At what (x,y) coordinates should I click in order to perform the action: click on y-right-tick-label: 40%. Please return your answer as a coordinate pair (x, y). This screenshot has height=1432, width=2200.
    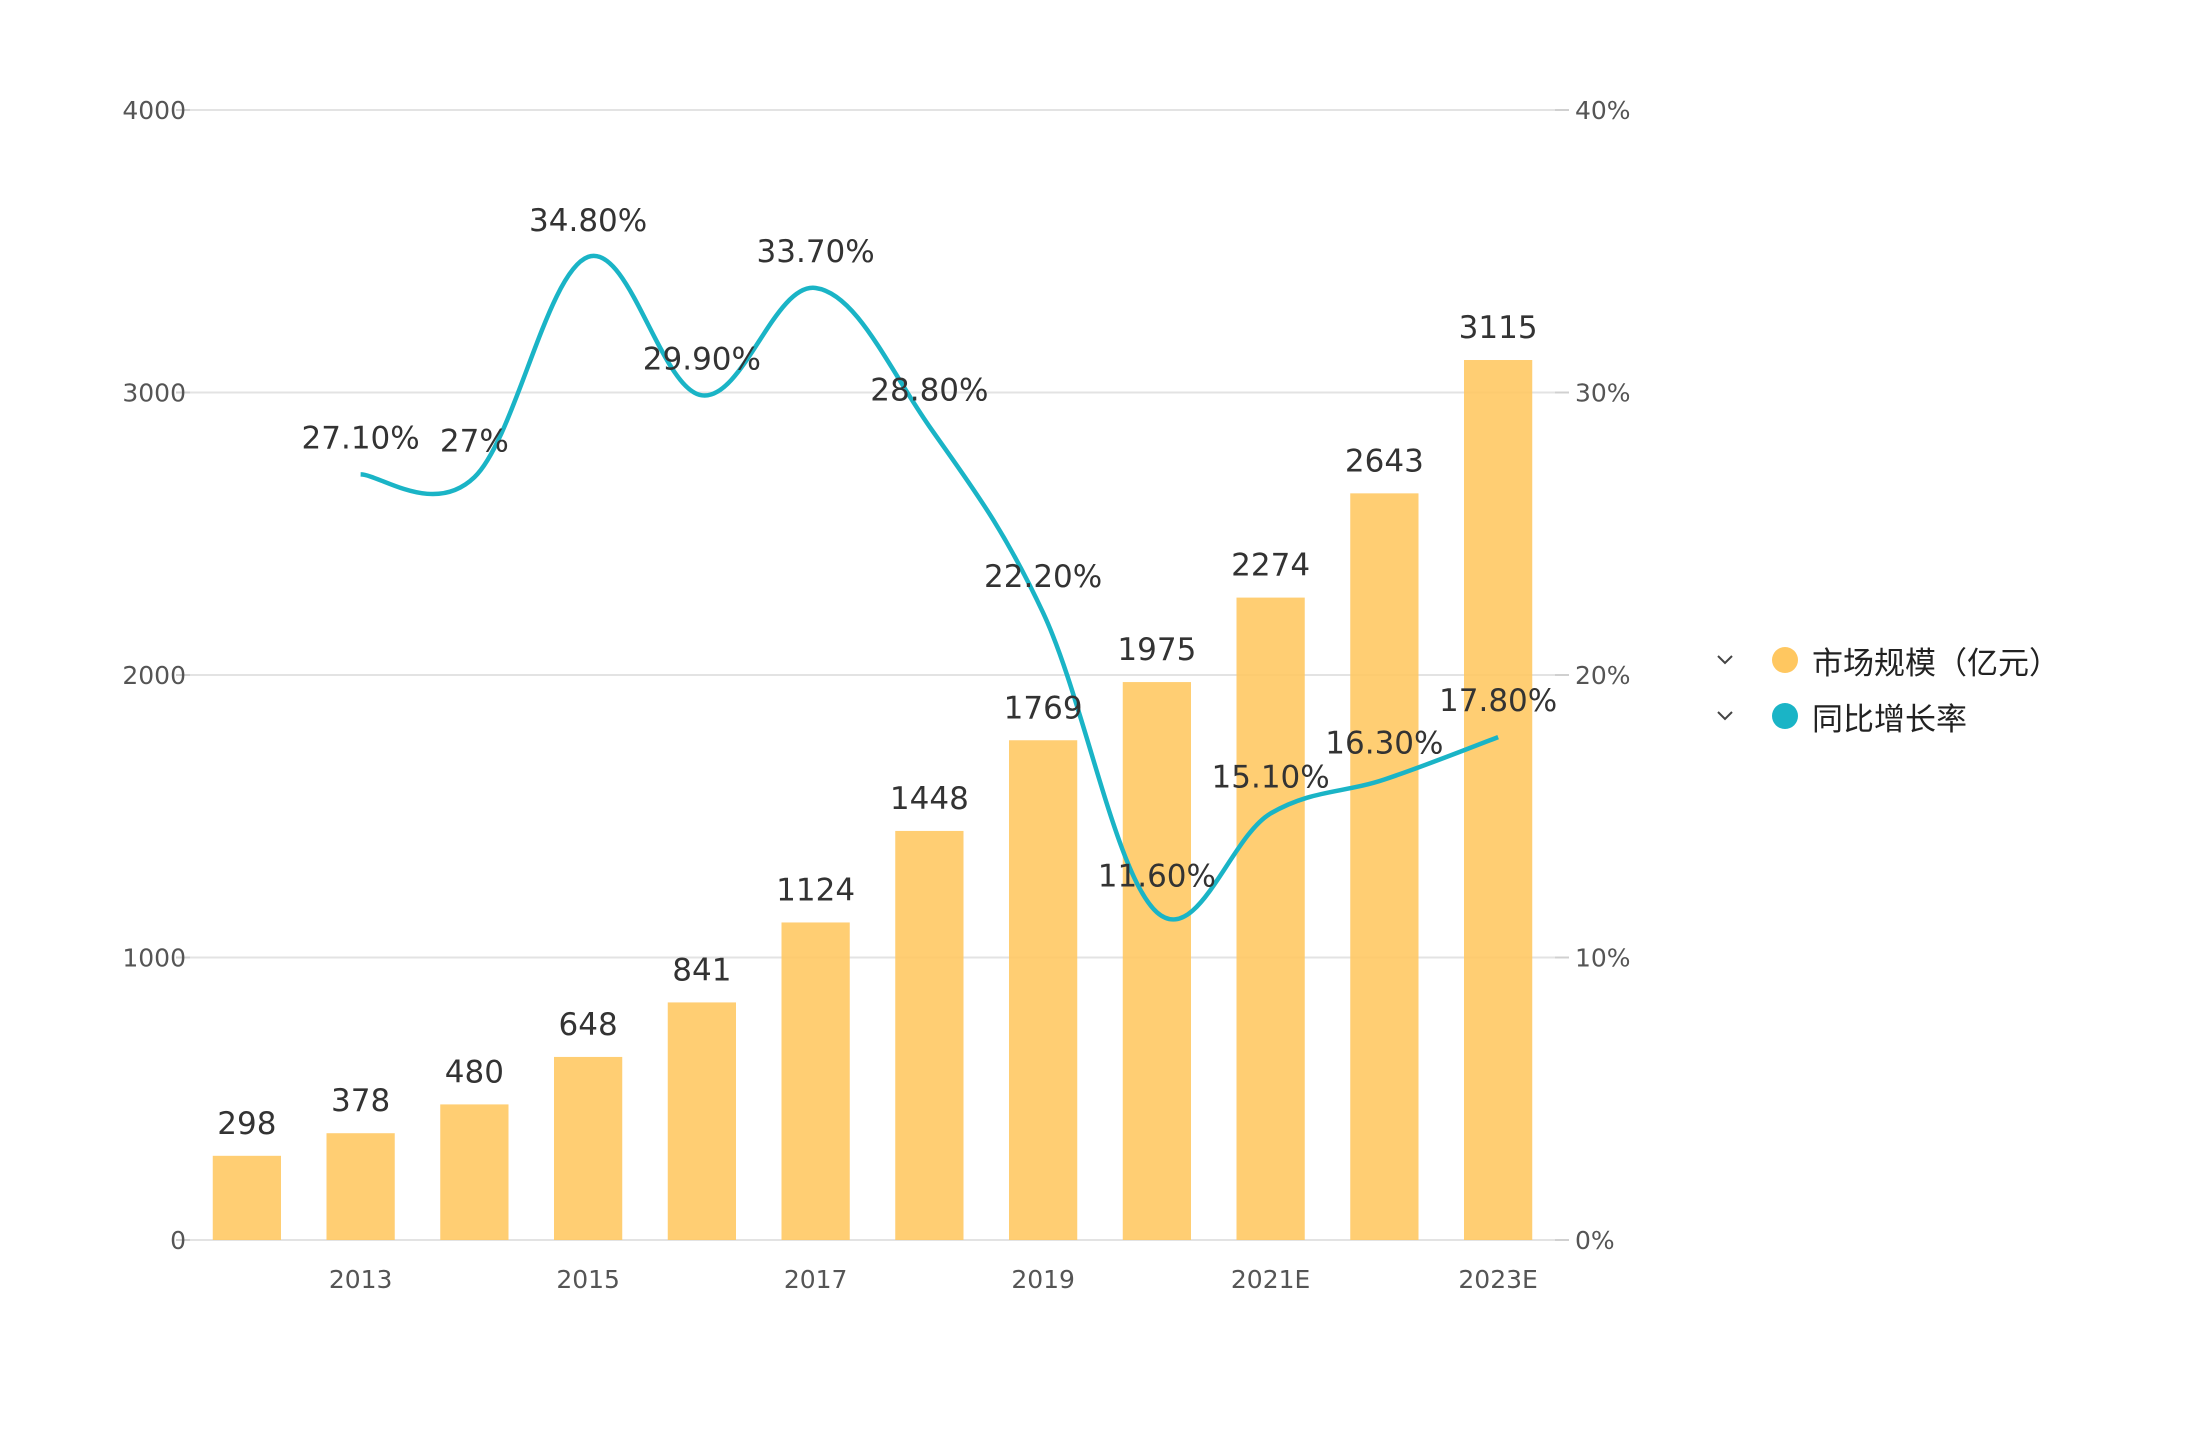
    Looking at the image, I should click on (1603, 110).